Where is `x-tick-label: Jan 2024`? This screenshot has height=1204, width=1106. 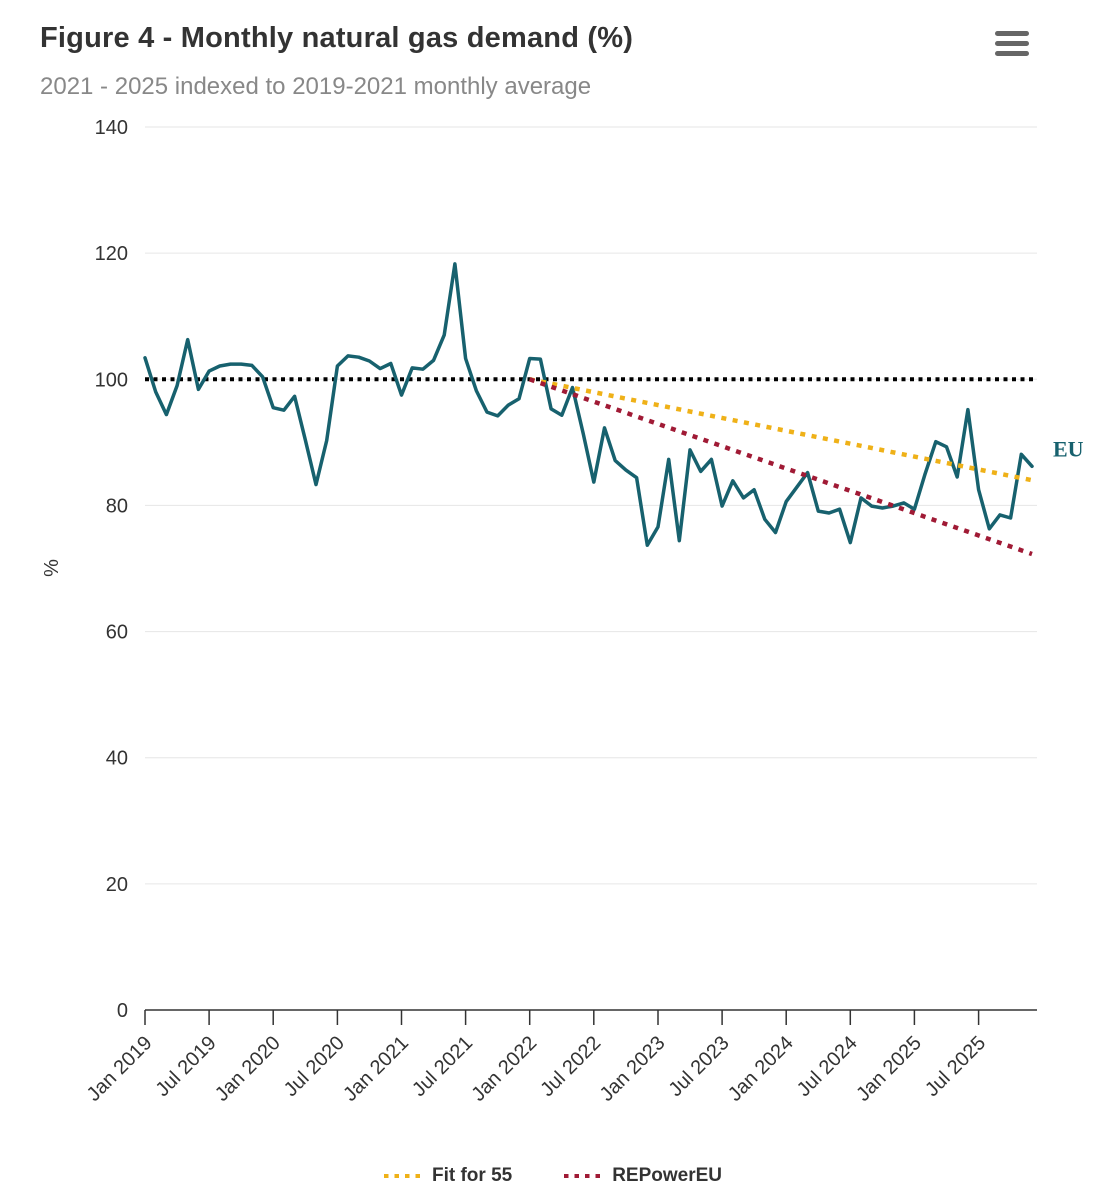
x-tick-label: Jan 2024 is located at coordinates (761, 1069).